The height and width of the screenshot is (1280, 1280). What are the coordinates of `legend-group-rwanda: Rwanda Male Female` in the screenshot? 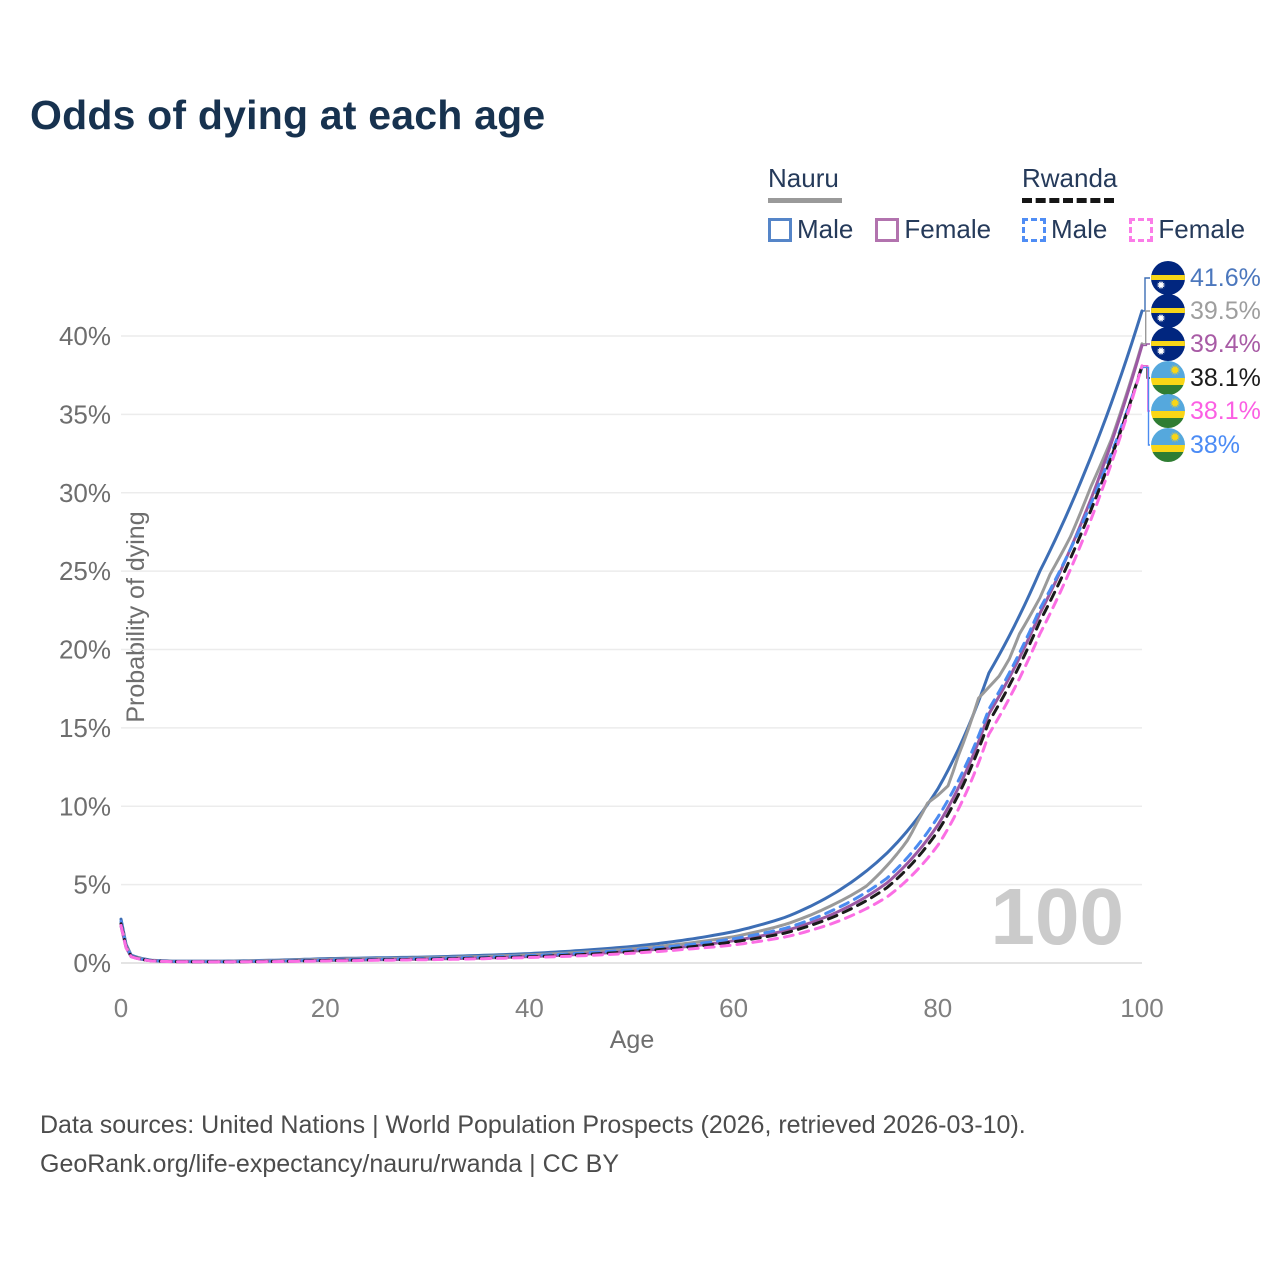 It's located at (1133, 204).